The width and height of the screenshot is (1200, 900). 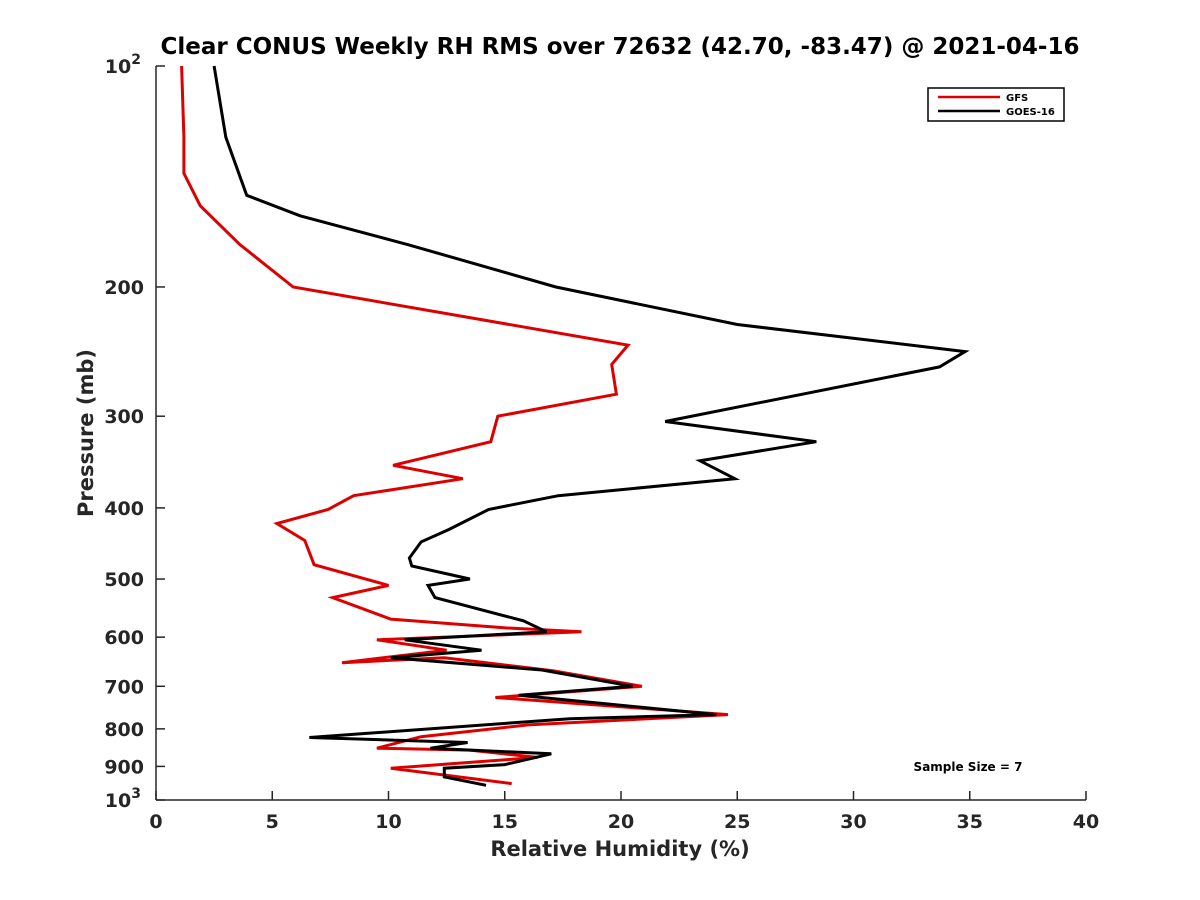 I want to click on x-tick-label-0: 0, so click(x=155, y=822).